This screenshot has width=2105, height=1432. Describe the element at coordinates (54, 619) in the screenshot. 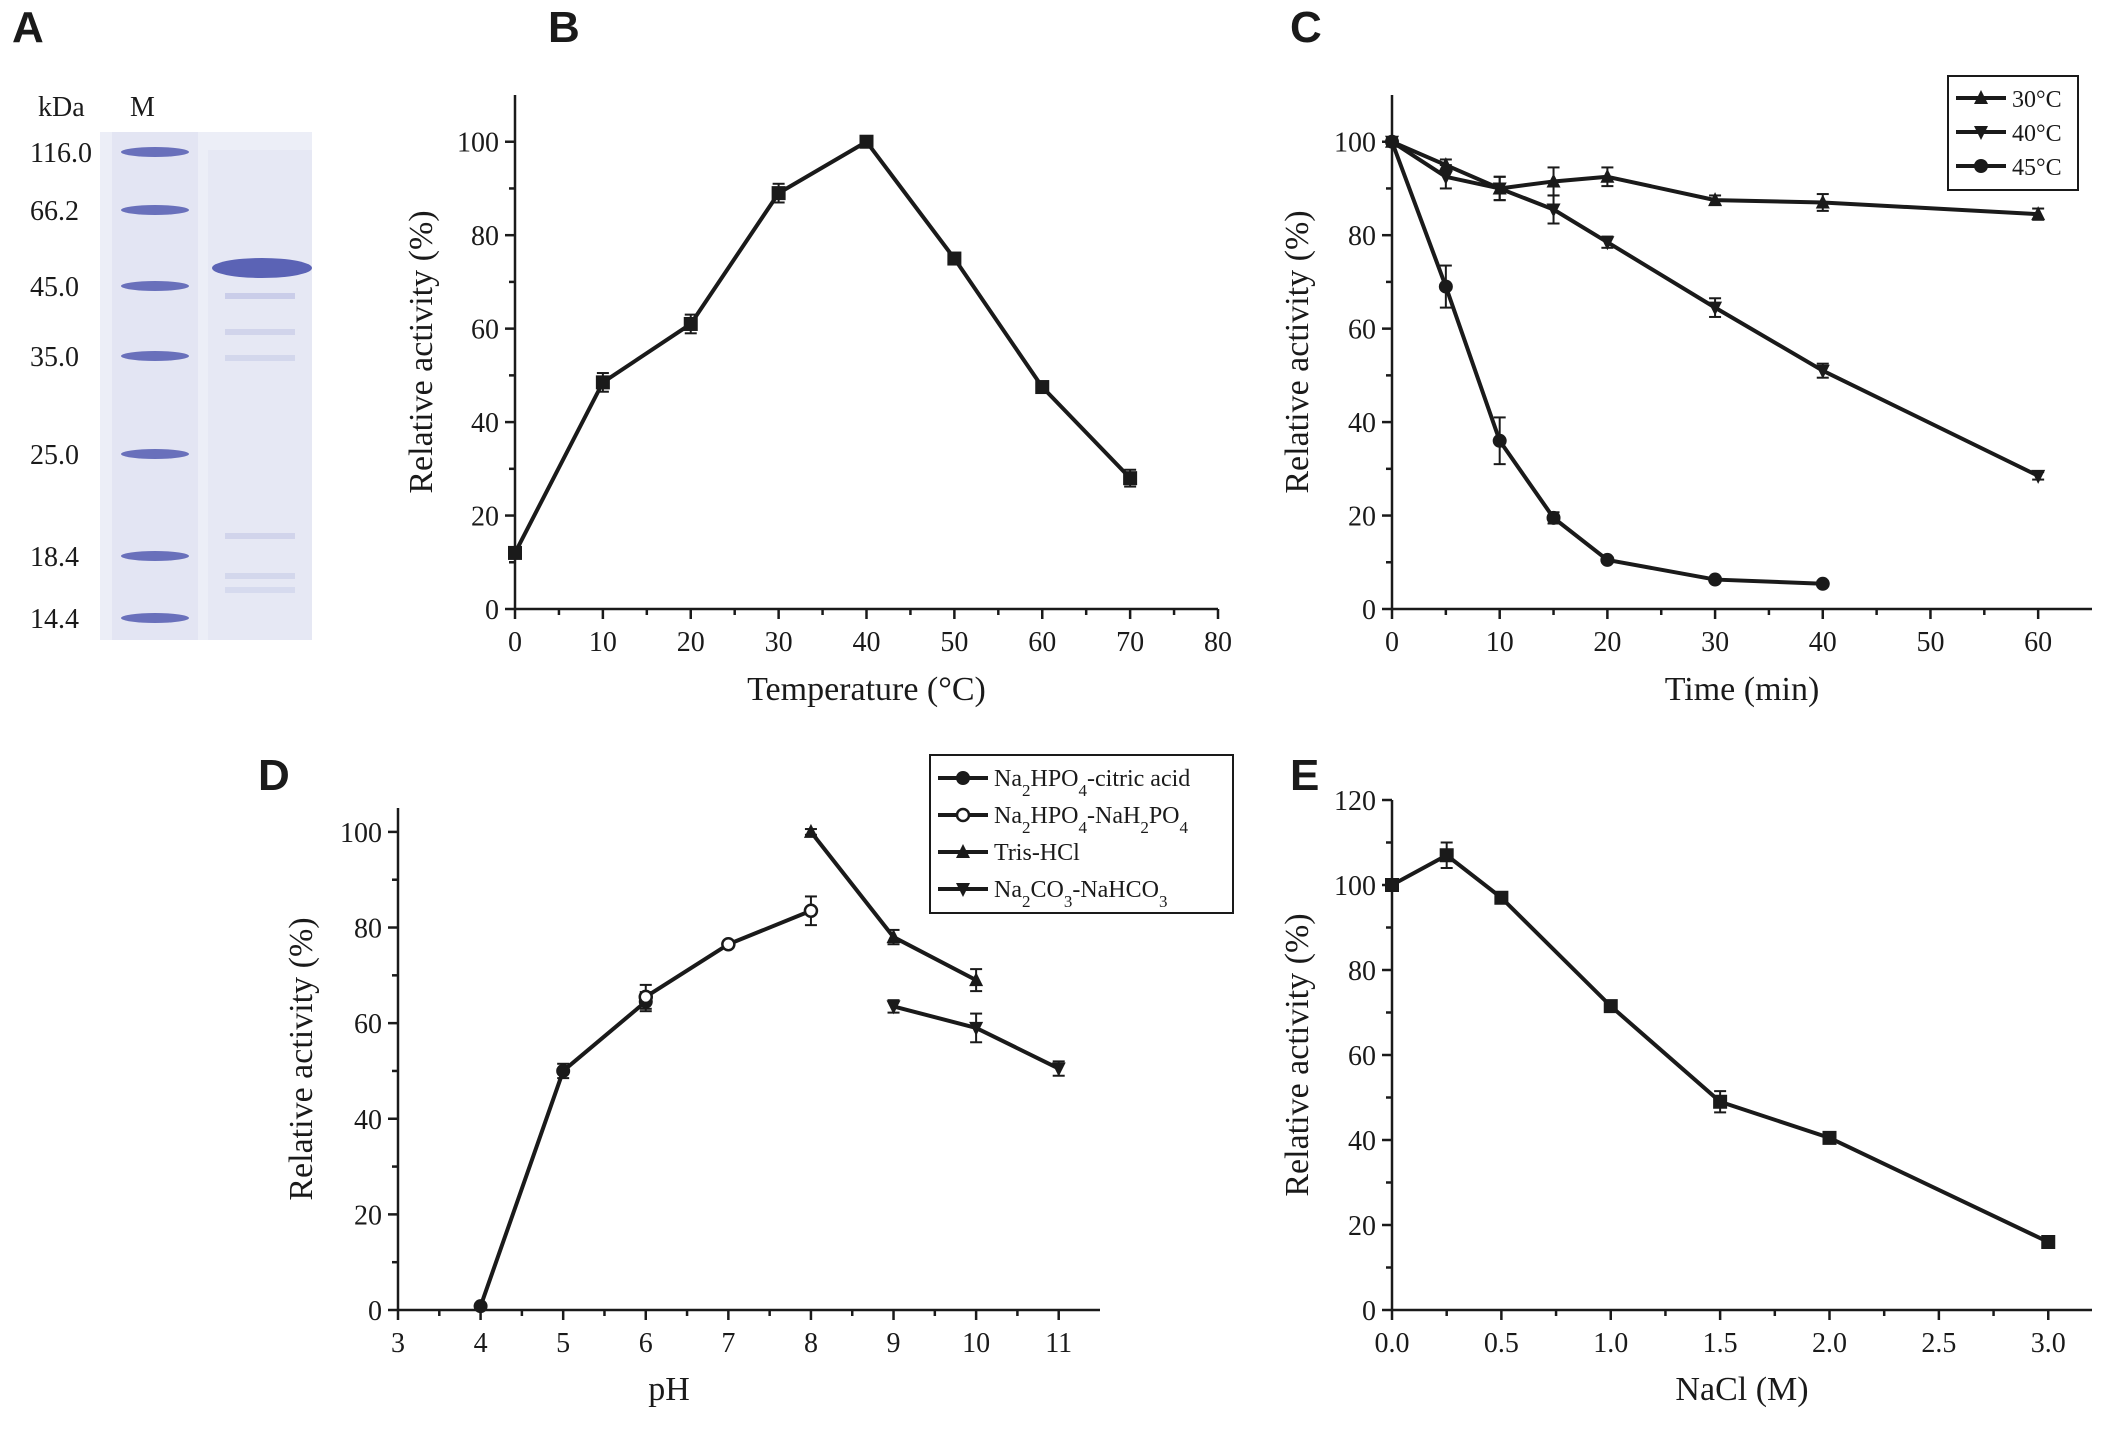

I see `gel-marker-label: 14.4` at that location.